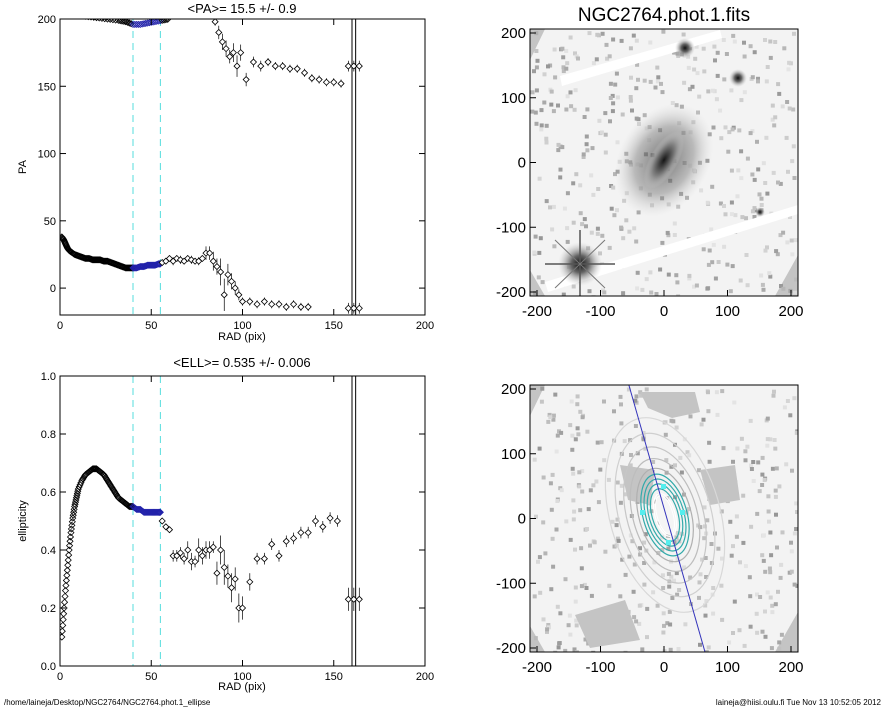 The image size is (885, 708). I want to click on pa-wrapped-point, so click(124, 22).